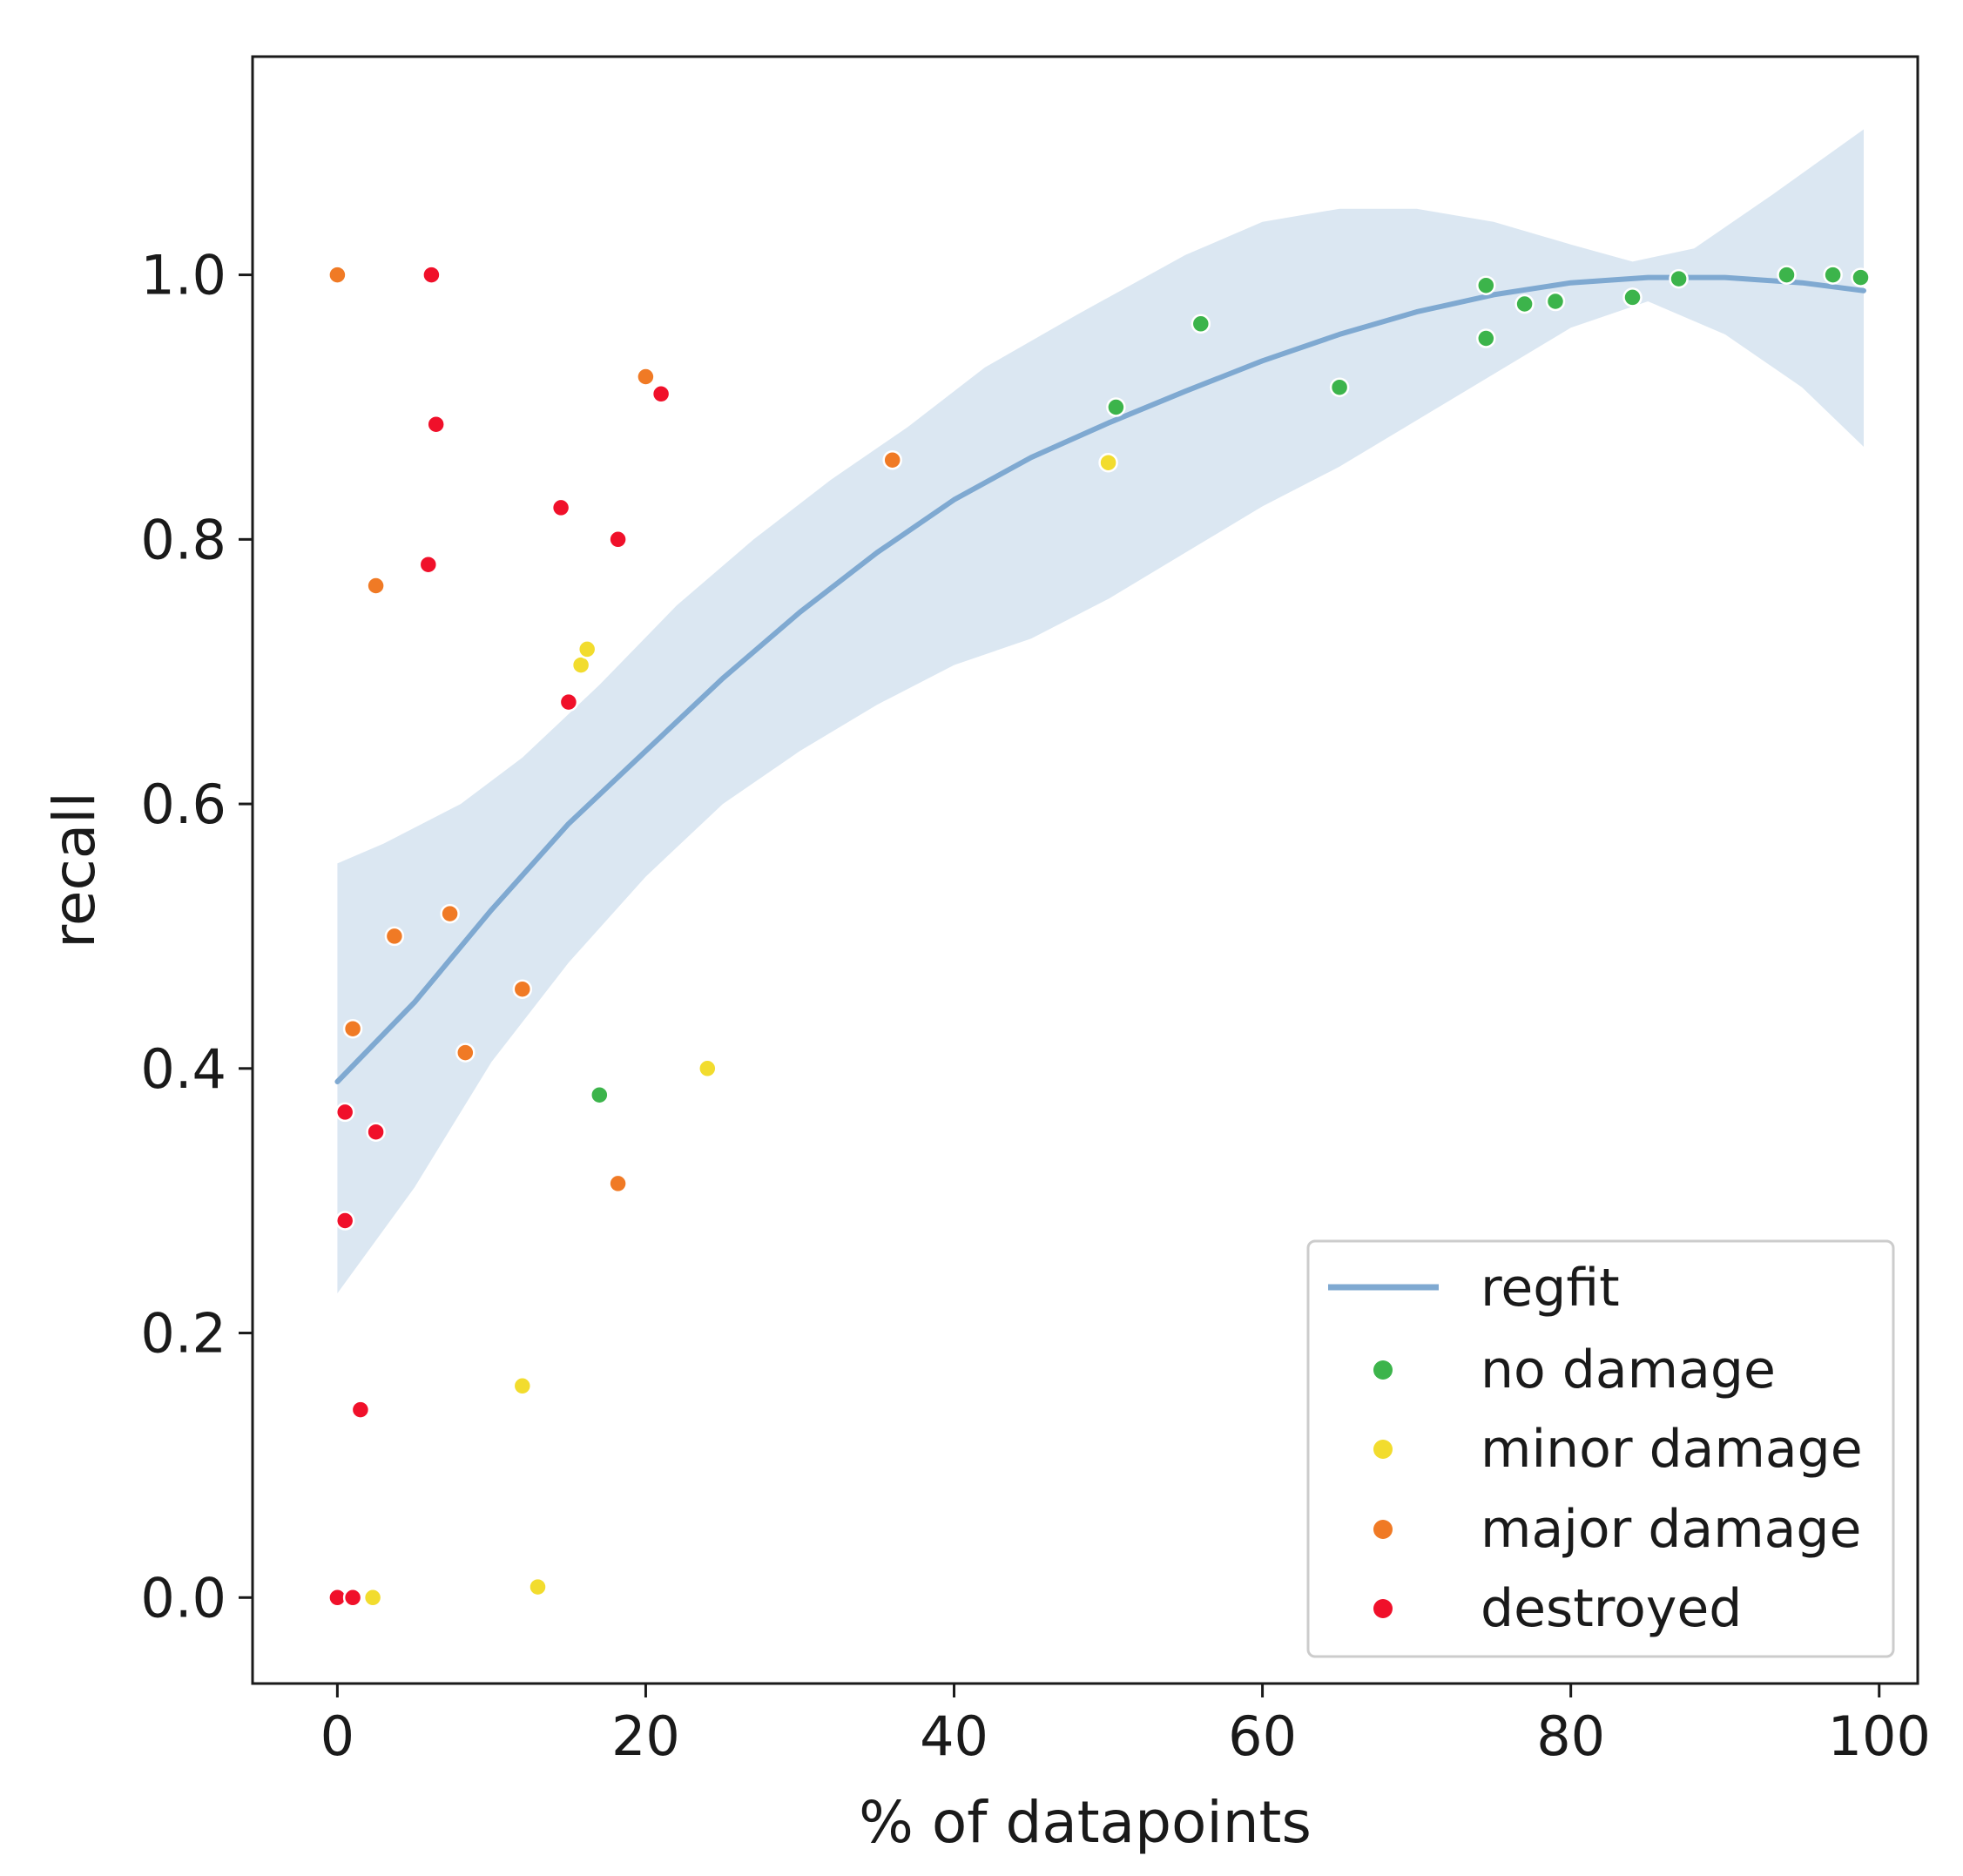  I want to click on y-tick-label: 0.6, so click(183, 804).